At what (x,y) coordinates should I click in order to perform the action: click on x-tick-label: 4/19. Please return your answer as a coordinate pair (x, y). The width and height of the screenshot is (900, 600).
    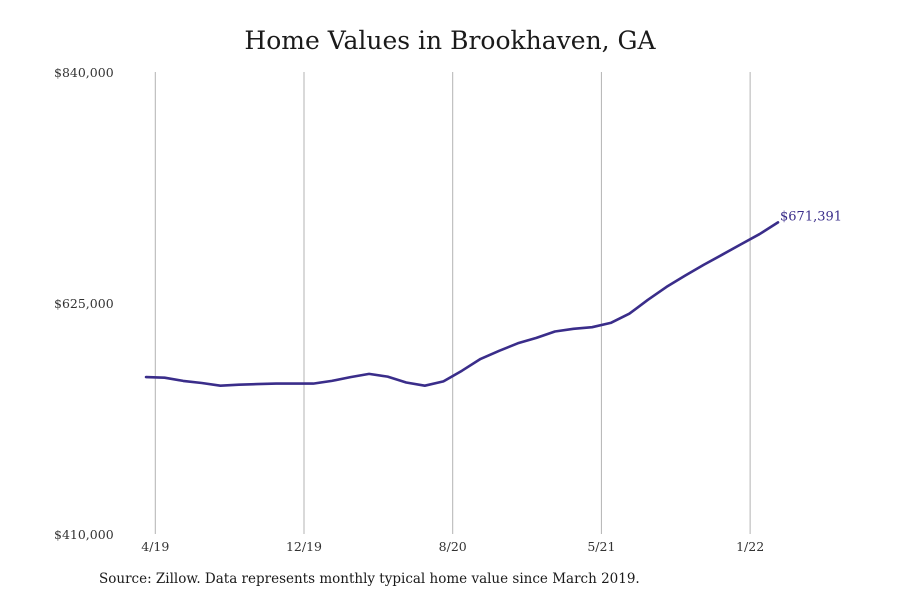
    Looking at the image, I should click on (155, 546).